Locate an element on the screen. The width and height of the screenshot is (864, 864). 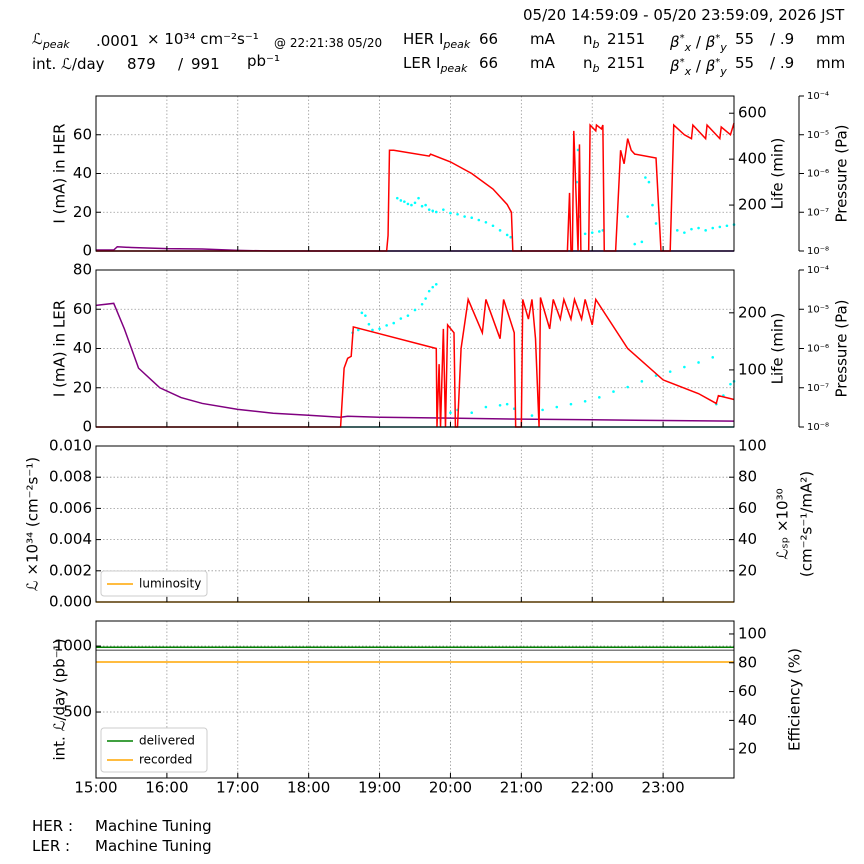
y2-axis-label: Life (min) is located at coordinates (778, 174).